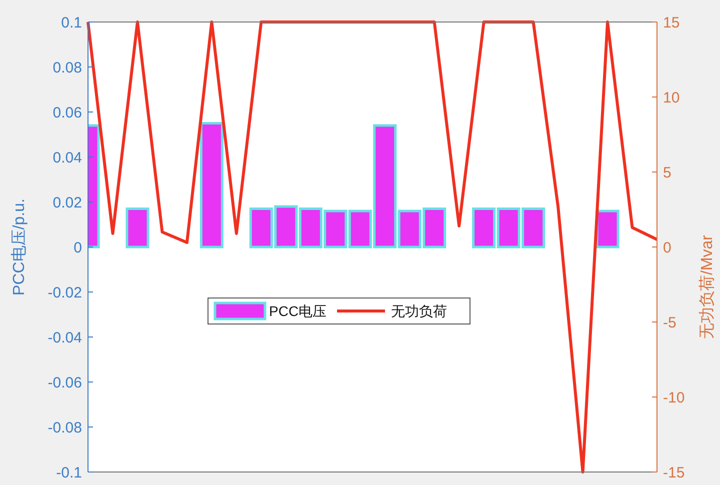 Image resolution: width=720 pixels, height=485 pixels. I want to click on legend-label: PCC电压, so click(298, 310).